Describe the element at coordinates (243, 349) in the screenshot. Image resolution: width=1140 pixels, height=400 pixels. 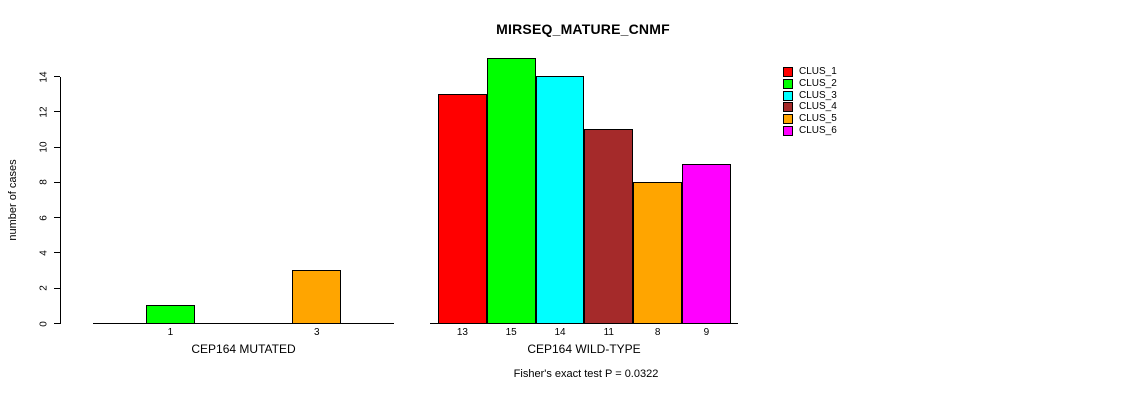
I see `group-axis-label: CEP164 MUTATED` at that location.